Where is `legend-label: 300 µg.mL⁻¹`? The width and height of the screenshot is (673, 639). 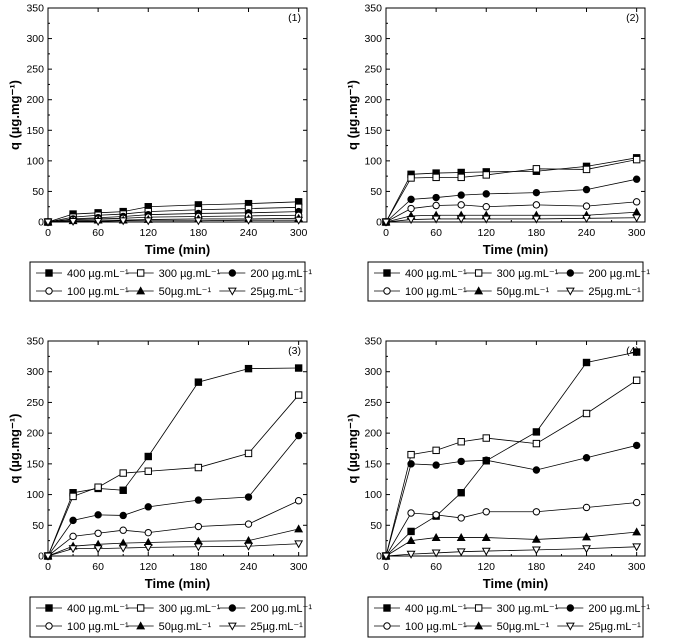
legend-label: 300 µg.mL⁻¹ is located at coordinates (528, 274).